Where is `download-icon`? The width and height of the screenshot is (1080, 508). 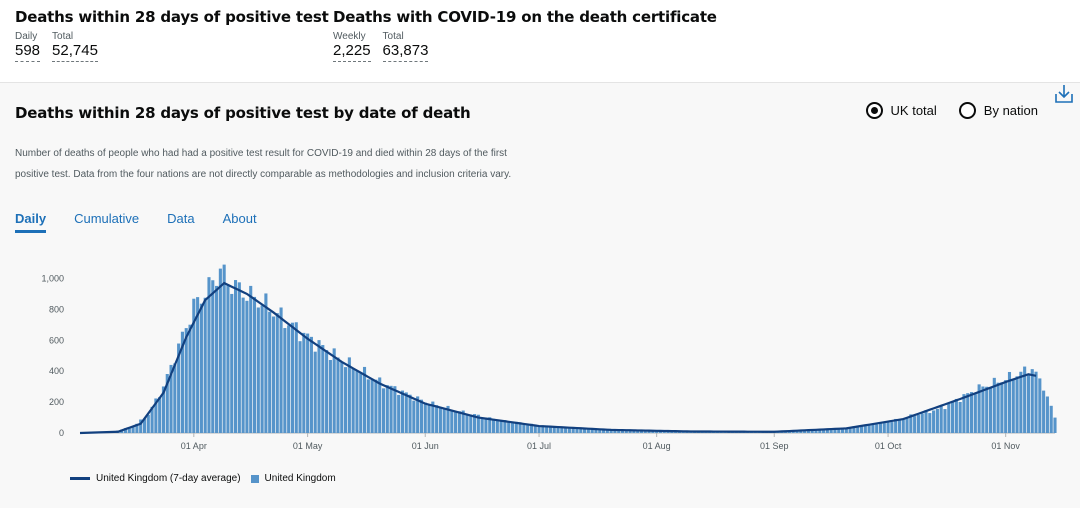 download-icon is located at coordinates (1064, 94).